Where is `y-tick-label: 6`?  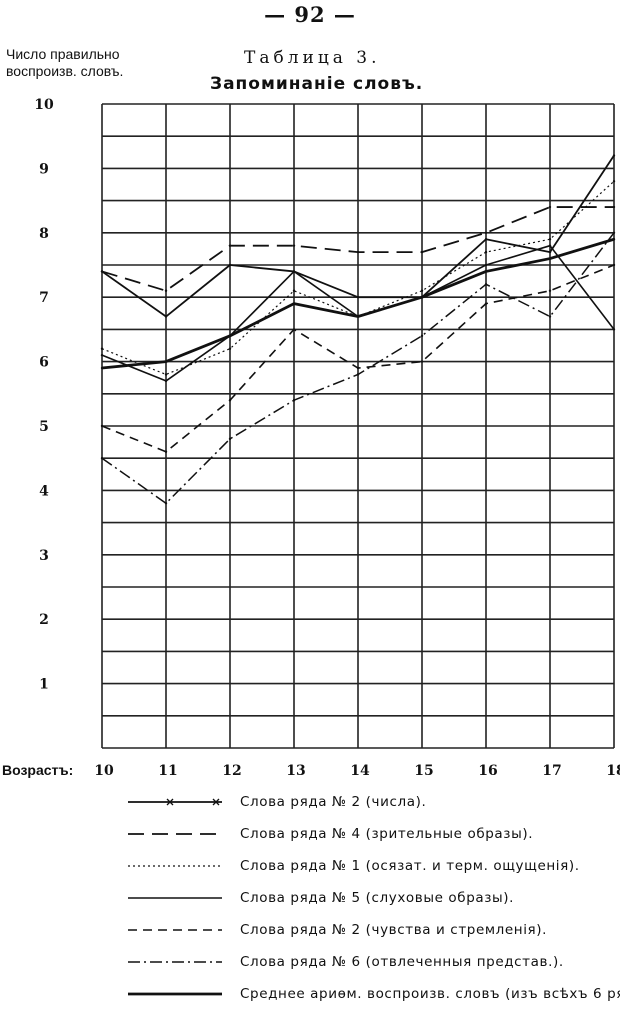 y-tick-label: 6 is located at coordinates (44, 363).